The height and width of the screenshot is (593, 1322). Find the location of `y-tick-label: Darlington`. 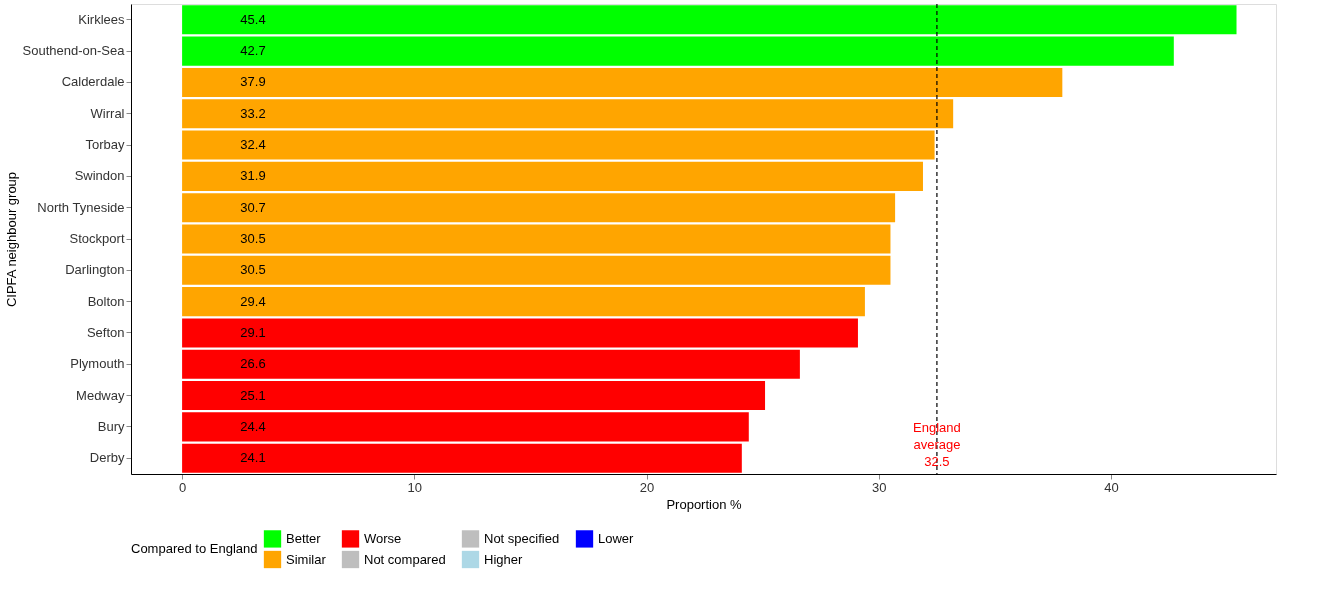

y-tick-label: Darlington is located at coordinates (95, 270).